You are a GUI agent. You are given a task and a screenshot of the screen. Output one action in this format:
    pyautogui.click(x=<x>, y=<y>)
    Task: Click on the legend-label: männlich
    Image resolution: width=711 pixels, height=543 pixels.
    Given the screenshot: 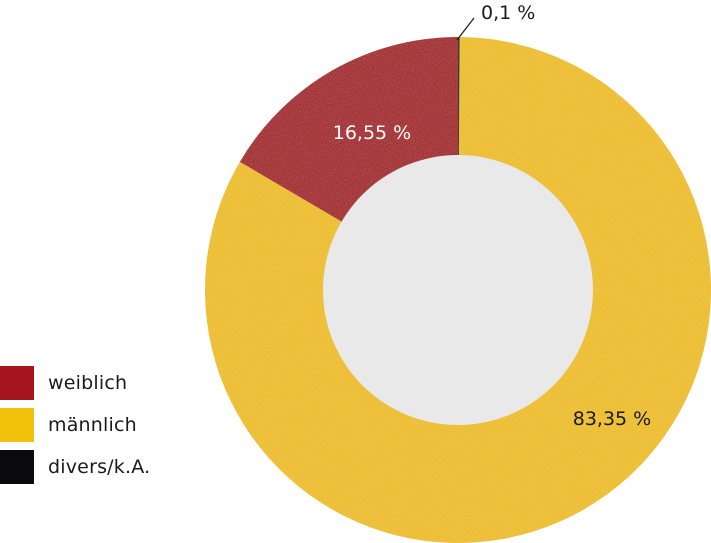 What is the action you would take?
    pyautogui.click(x=92, y=425)
    